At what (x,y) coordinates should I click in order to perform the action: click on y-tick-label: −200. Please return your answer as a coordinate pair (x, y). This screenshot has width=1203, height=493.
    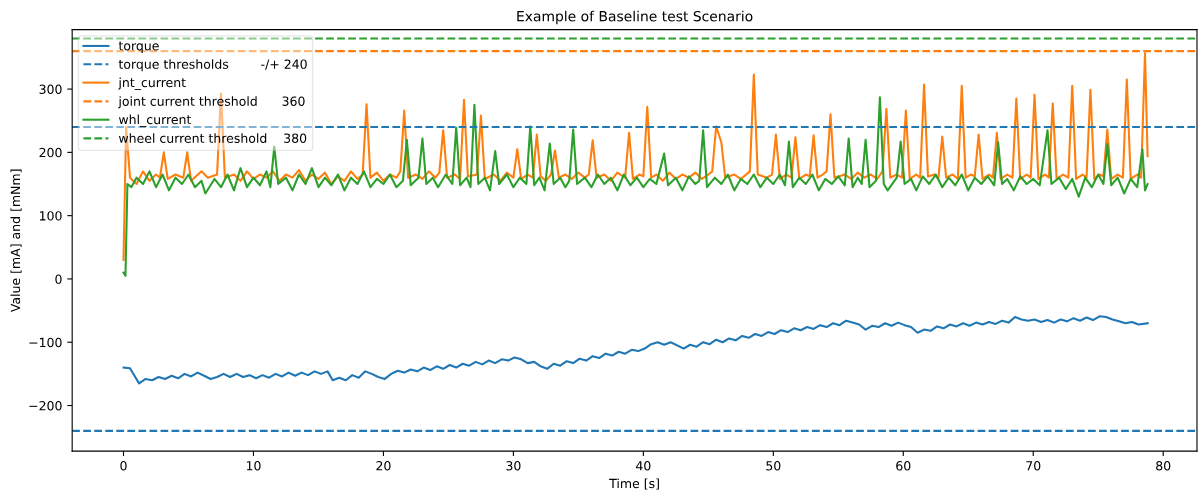
    Looking at the image, I should click on (45, 406).